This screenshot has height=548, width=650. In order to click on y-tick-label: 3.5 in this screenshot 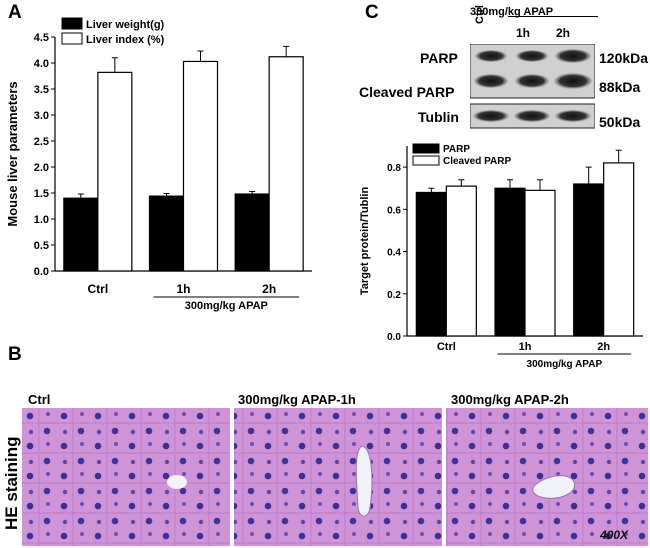, I will do `click(41, 90)`.